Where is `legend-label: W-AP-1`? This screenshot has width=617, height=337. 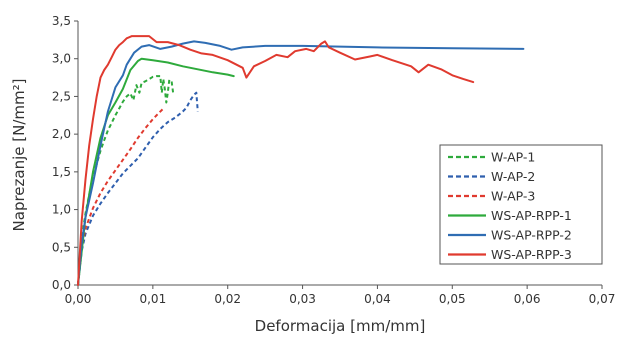 legend-label: W-AP-1 is located at coordinates (513, 157).